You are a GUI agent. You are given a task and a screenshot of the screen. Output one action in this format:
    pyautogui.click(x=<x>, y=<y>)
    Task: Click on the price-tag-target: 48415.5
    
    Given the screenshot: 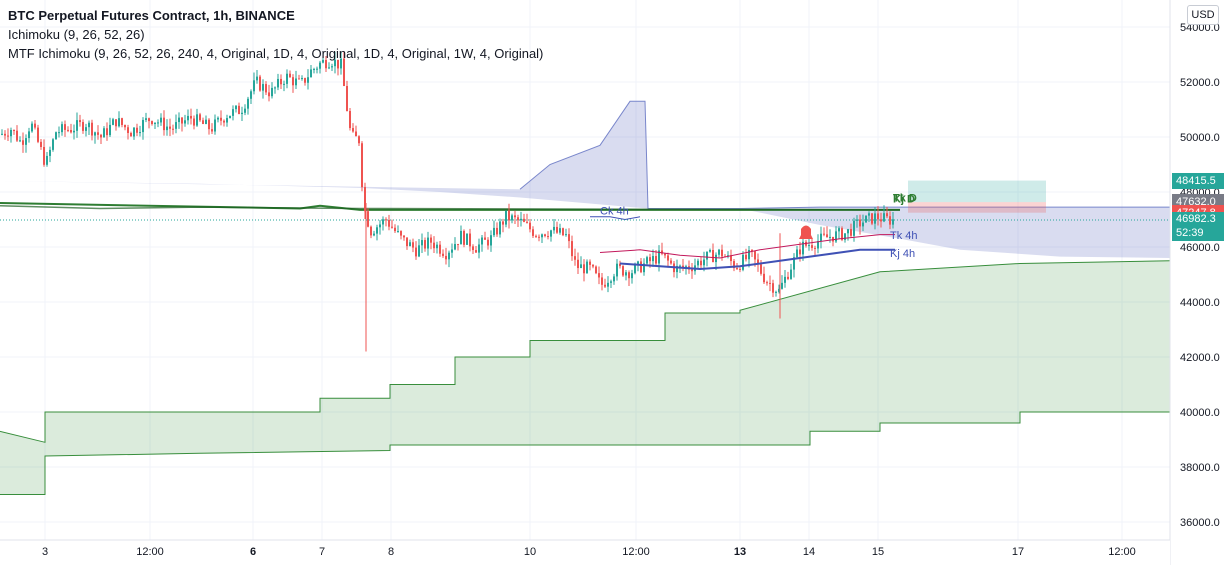 What is the action you would take?
    pyautogui.click(x=1198, y=180)
    